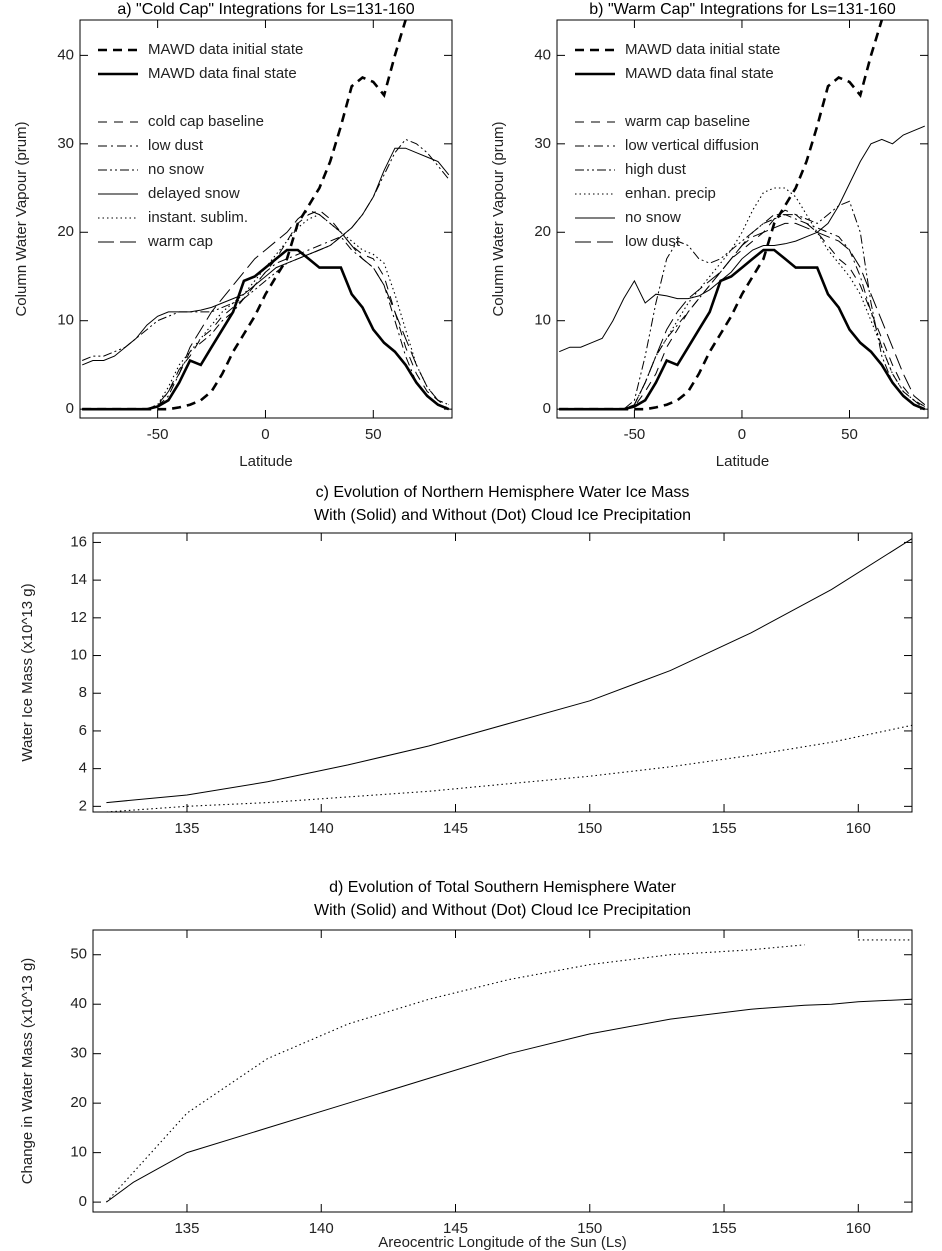  What do you see at coordinates (83, 805) in the screenshot?
I see `y-tick-label: 2` at bounding box center [83, 805].